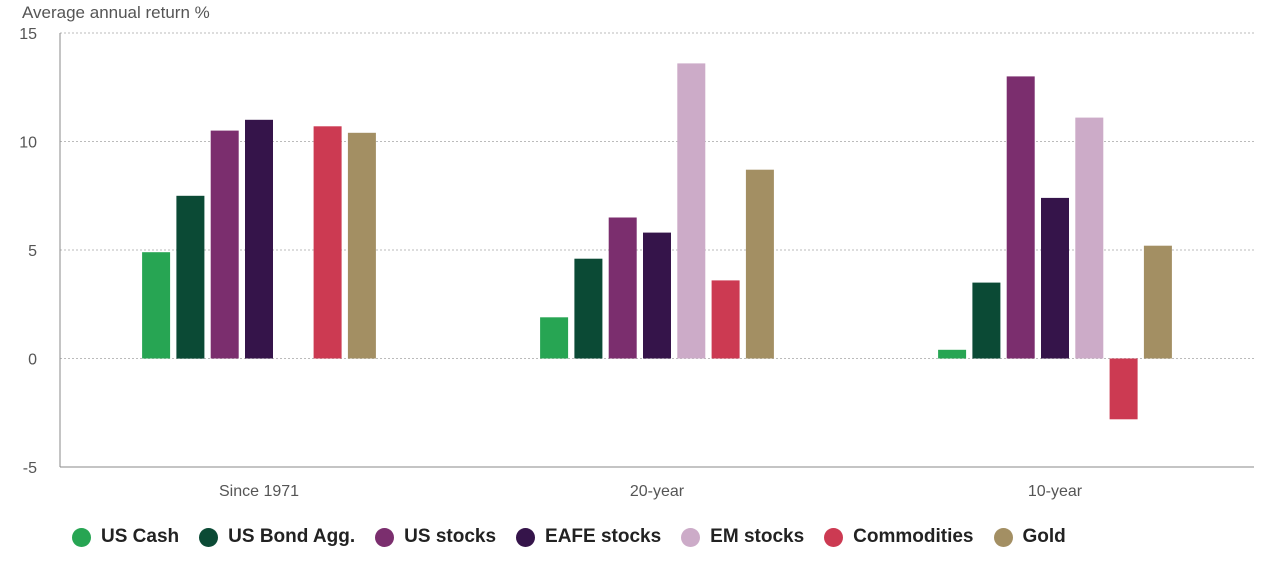  I want to click on legend-label: US Bond Agg., so click(292, 536).